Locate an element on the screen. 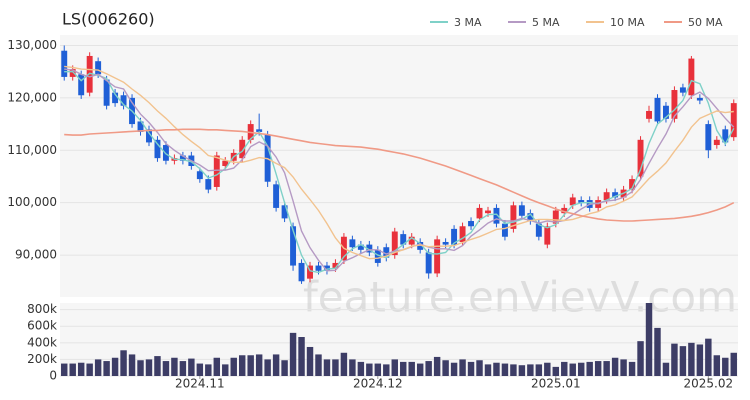 The image size is (750, 400). y-tick-label: 120,000 is located at coordinates (32, 97).